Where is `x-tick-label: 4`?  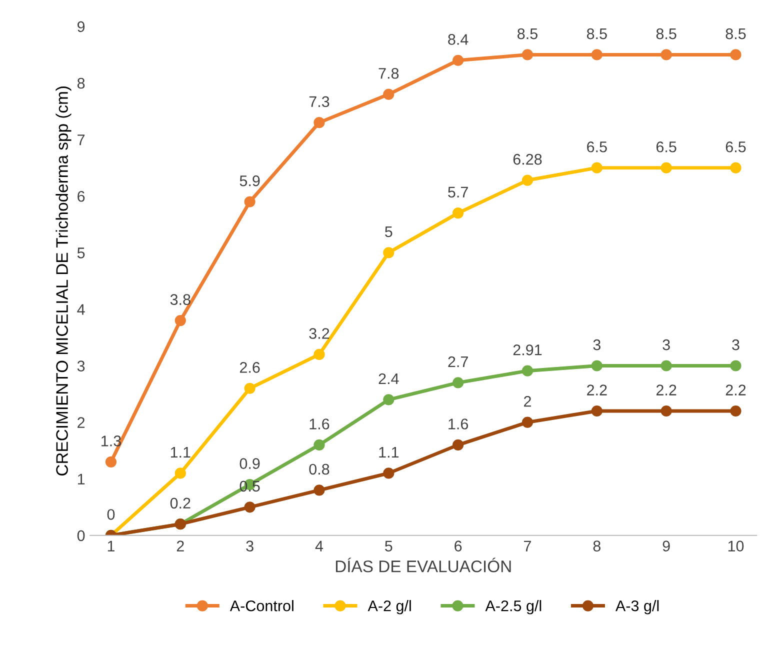
x-tick-label: 4 is located at coordinates (319, 546).